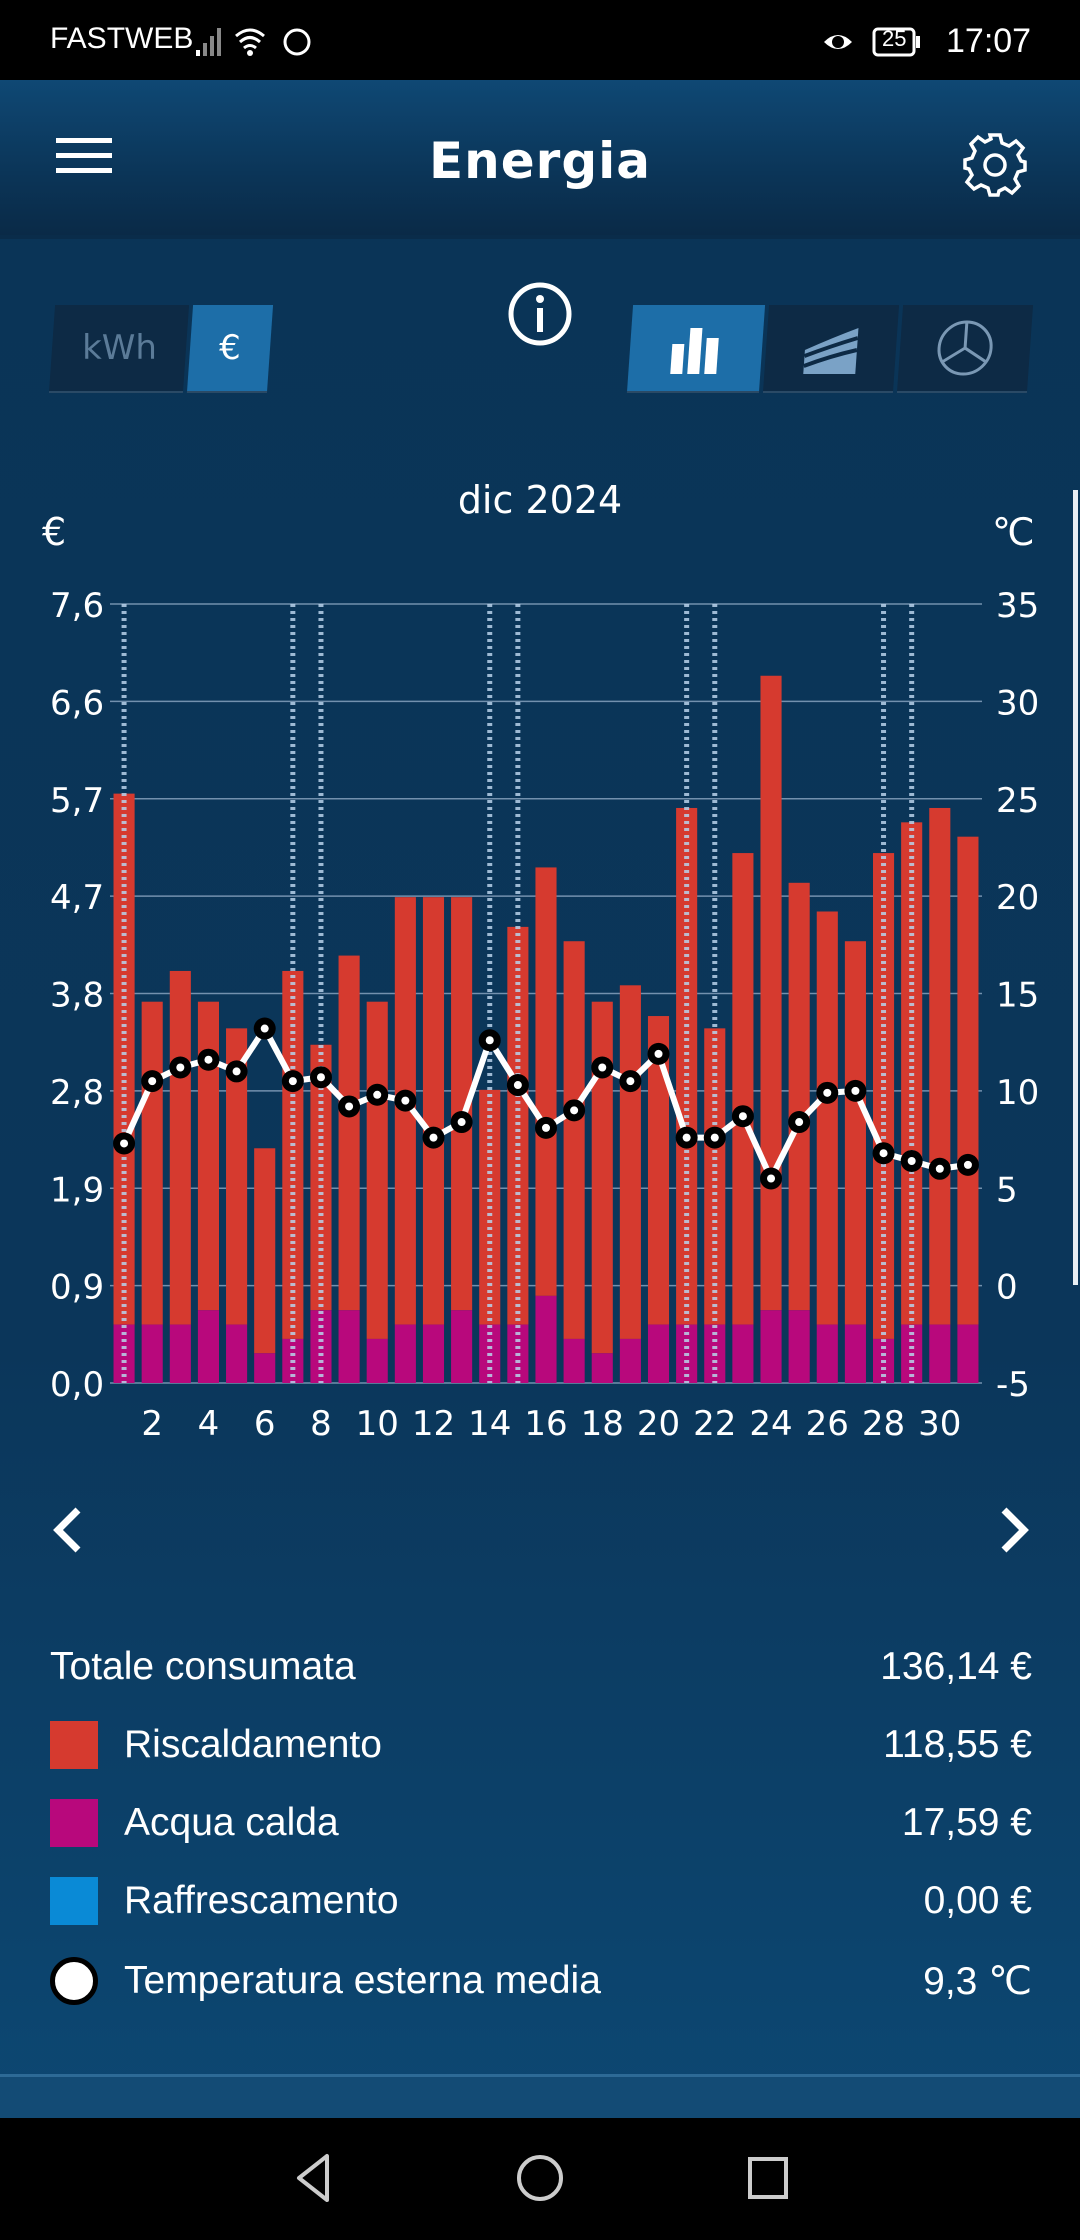 Image resolution: width=1080 pixels, height=2240 pixels. What do you see at coordinates (209, 1422) in the screenshot?
I see `x-tick-label: 4` at bounding box center [209, 1422].